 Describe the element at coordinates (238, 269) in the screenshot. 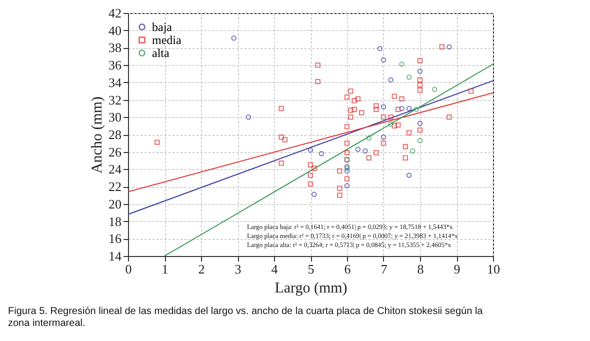

I see `x-tick-label: 3` at that location.